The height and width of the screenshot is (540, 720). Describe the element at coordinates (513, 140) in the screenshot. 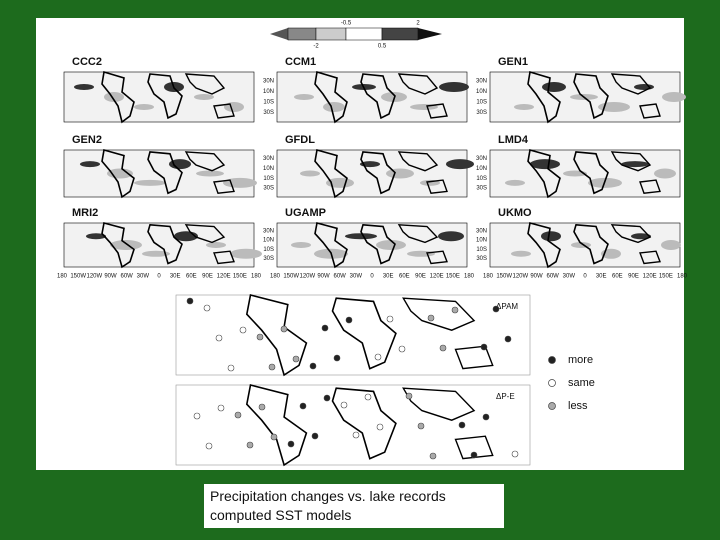

I see `panel-title: LMD4` at that location.